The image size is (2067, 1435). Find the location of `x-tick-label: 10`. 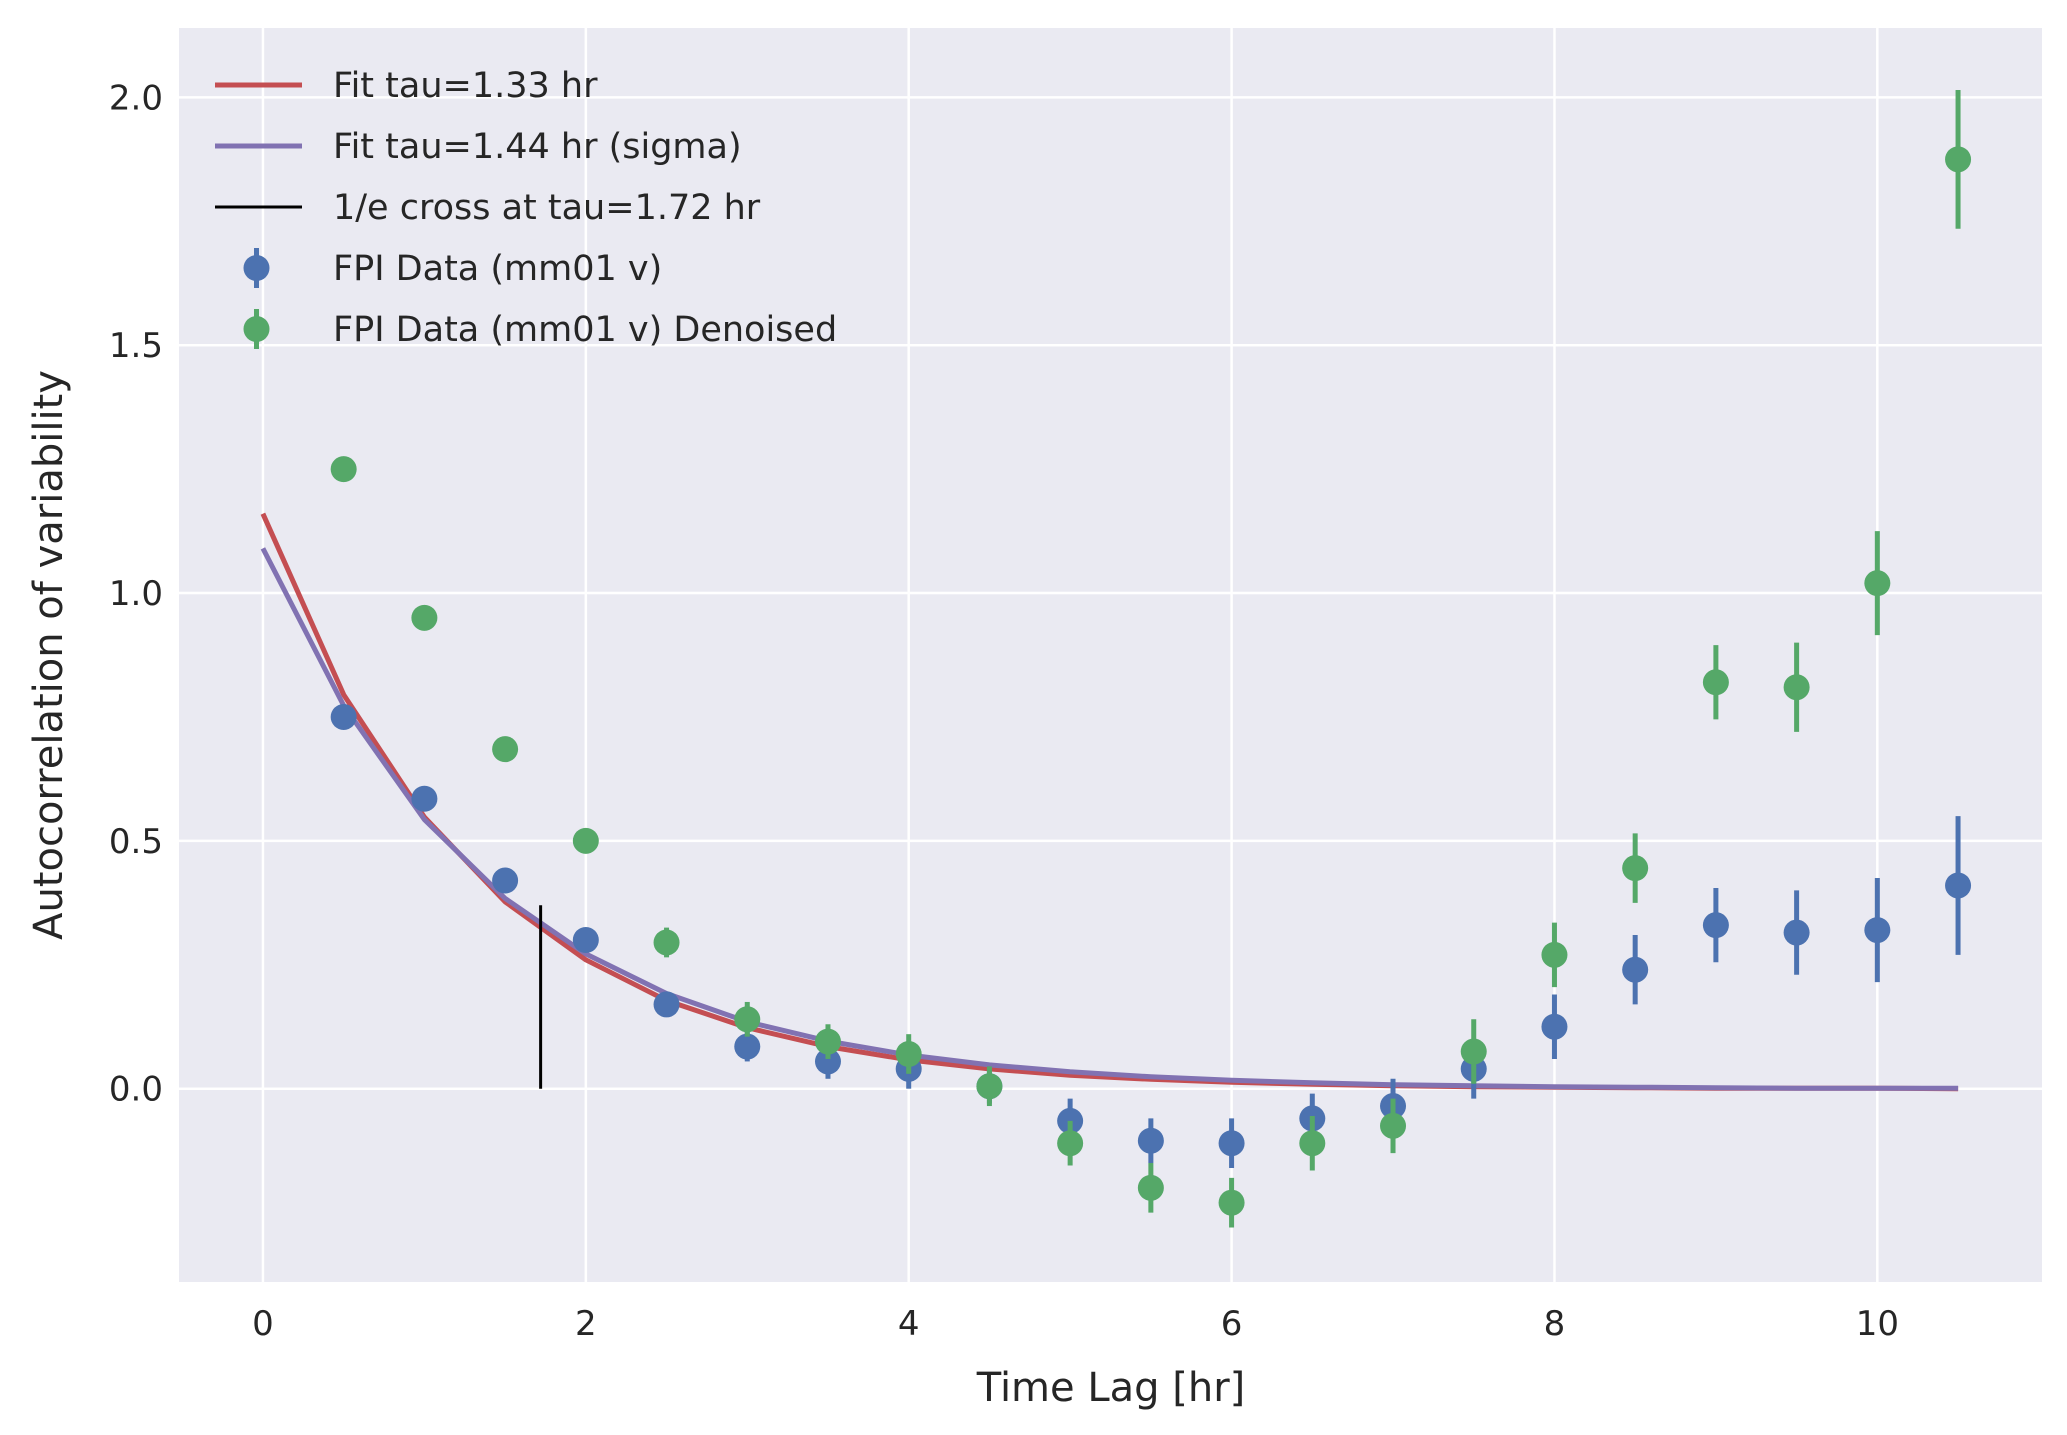

x-tick-label: 10 is located at coordinates (1877, 1324).